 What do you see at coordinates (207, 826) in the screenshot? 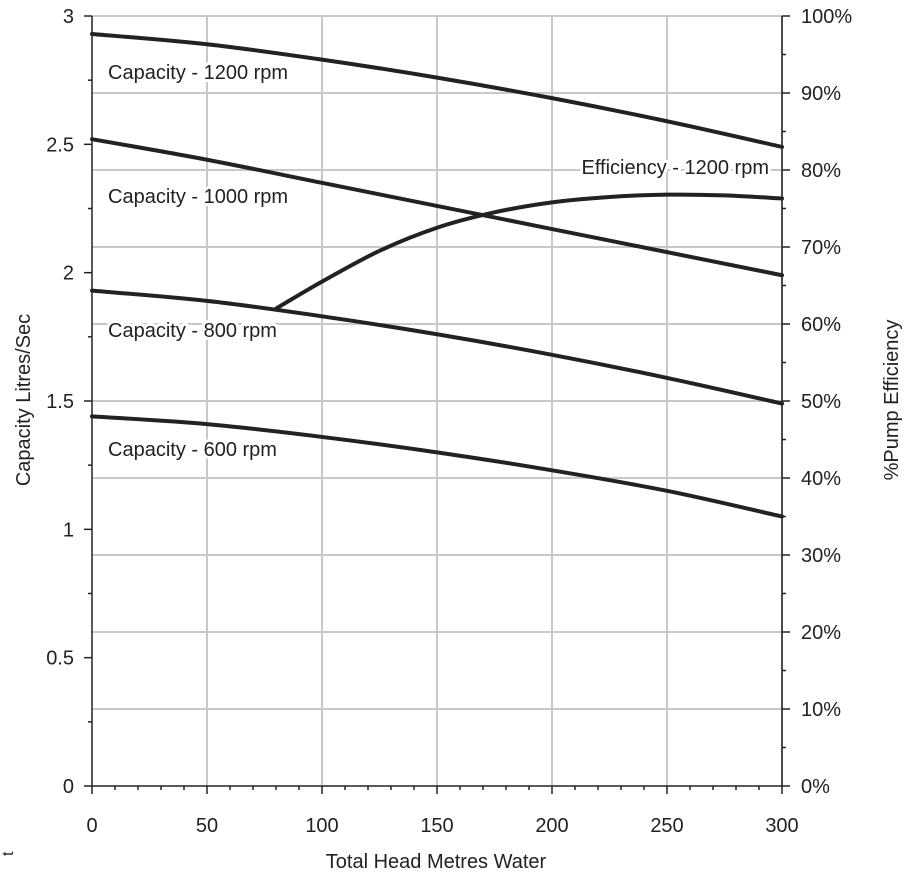
I see `x-tick-label: 50` at bounding box center [207, 826].